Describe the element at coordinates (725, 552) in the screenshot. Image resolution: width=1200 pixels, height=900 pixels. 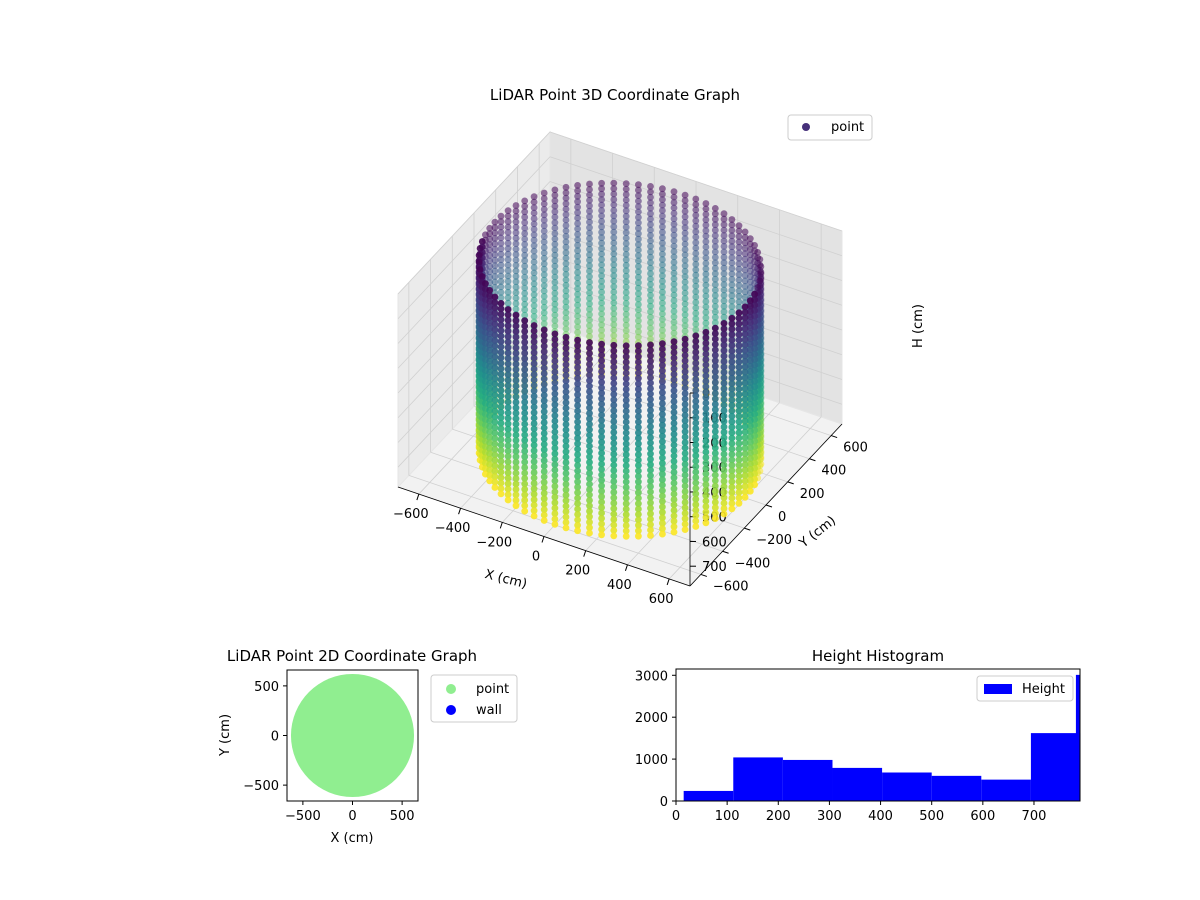
I see `lidar-3d-y-tick` at that location.